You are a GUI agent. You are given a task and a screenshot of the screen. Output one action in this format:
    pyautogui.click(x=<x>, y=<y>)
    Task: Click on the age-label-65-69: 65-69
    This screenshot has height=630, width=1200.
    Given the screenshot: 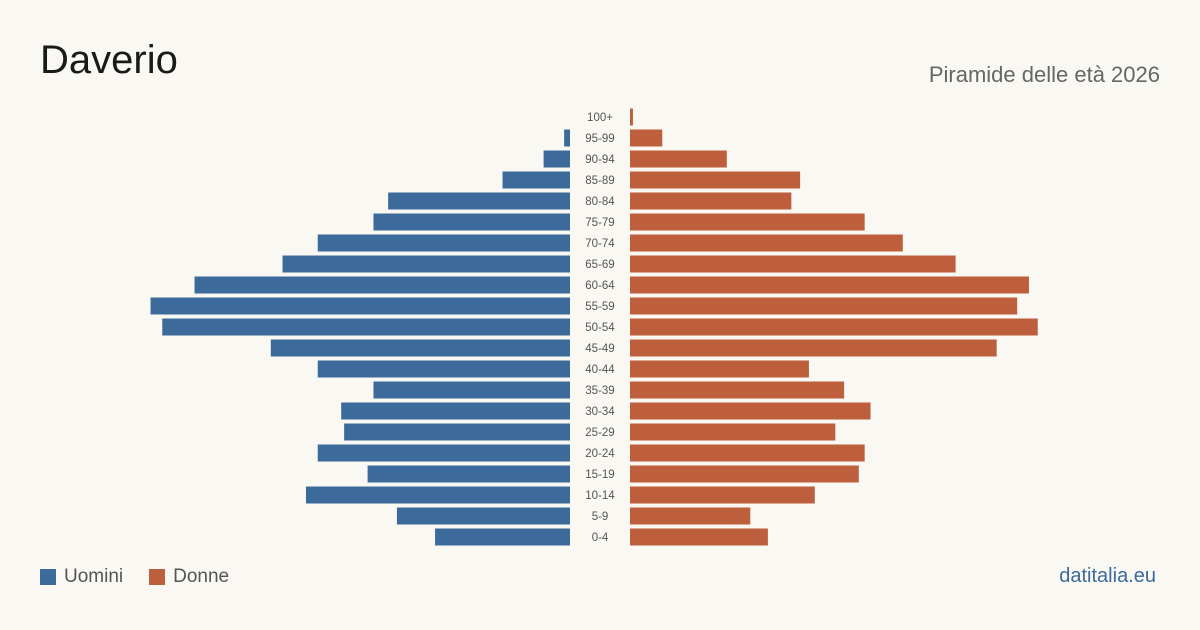 What is the action you would take?
    pyautogui.click(x=599, y=265)
    